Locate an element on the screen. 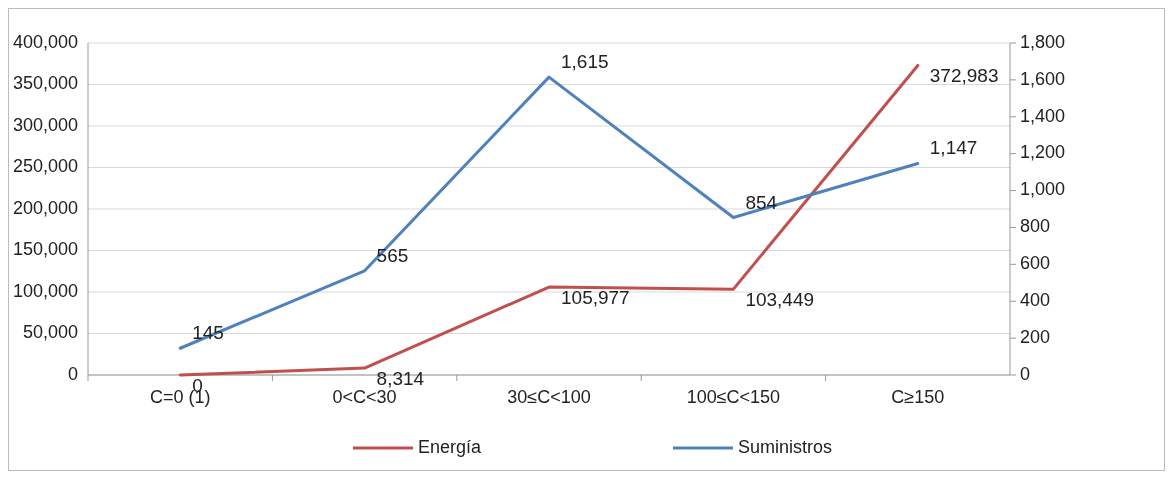 This screenshot has height=479, width=1173. x-tick-label: 0<C<30 is located at coordinates (364, 397).